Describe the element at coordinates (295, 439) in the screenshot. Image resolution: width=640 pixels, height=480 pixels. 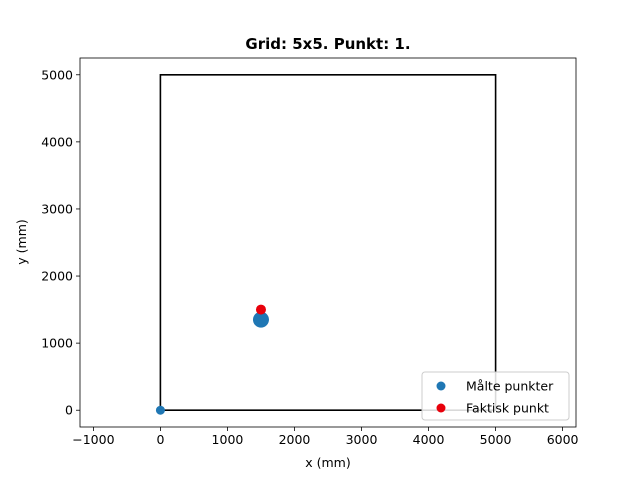
I see `x-tick-label: 2000` at that location.